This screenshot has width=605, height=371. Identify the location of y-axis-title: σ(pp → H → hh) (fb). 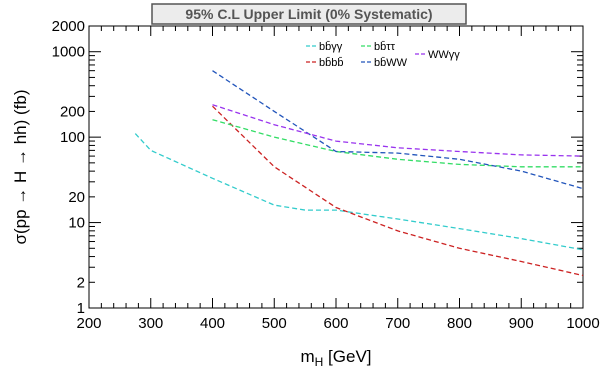
(20, 166).